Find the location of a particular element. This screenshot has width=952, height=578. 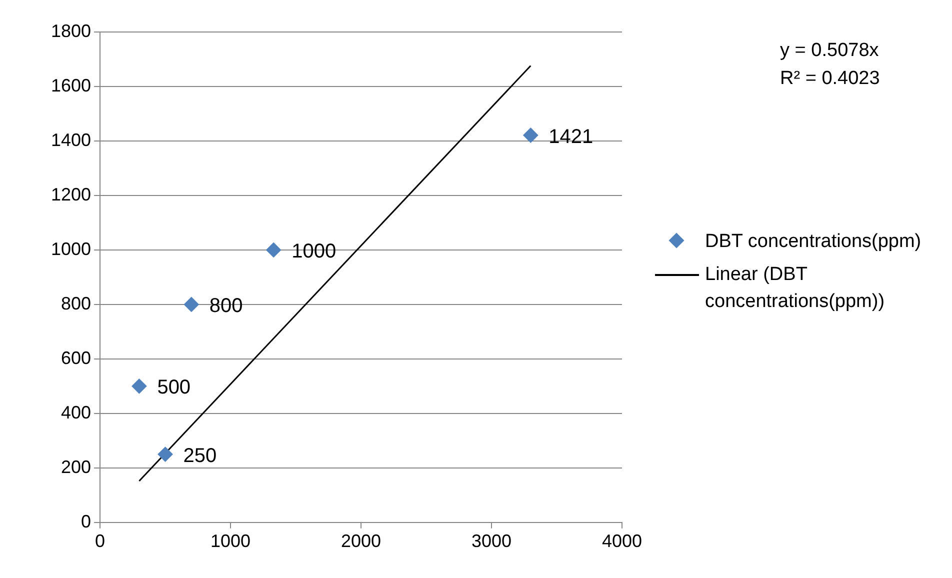

x-tick-label: 3000 is located at coordinates (491, 541).